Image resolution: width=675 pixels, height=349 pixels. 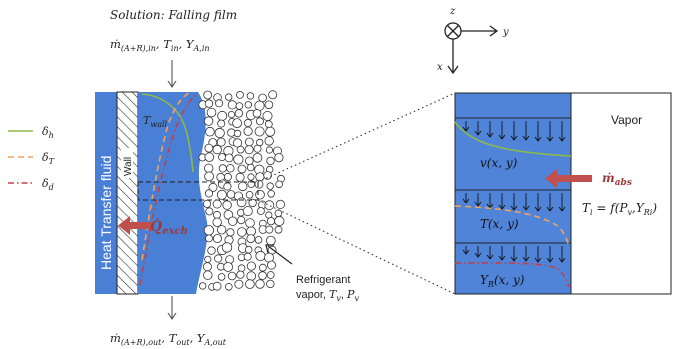 What do you see at coordinates (440, 67) in the screenshot?
I see `x-axis-label: x` at bounding box center [440, 67].